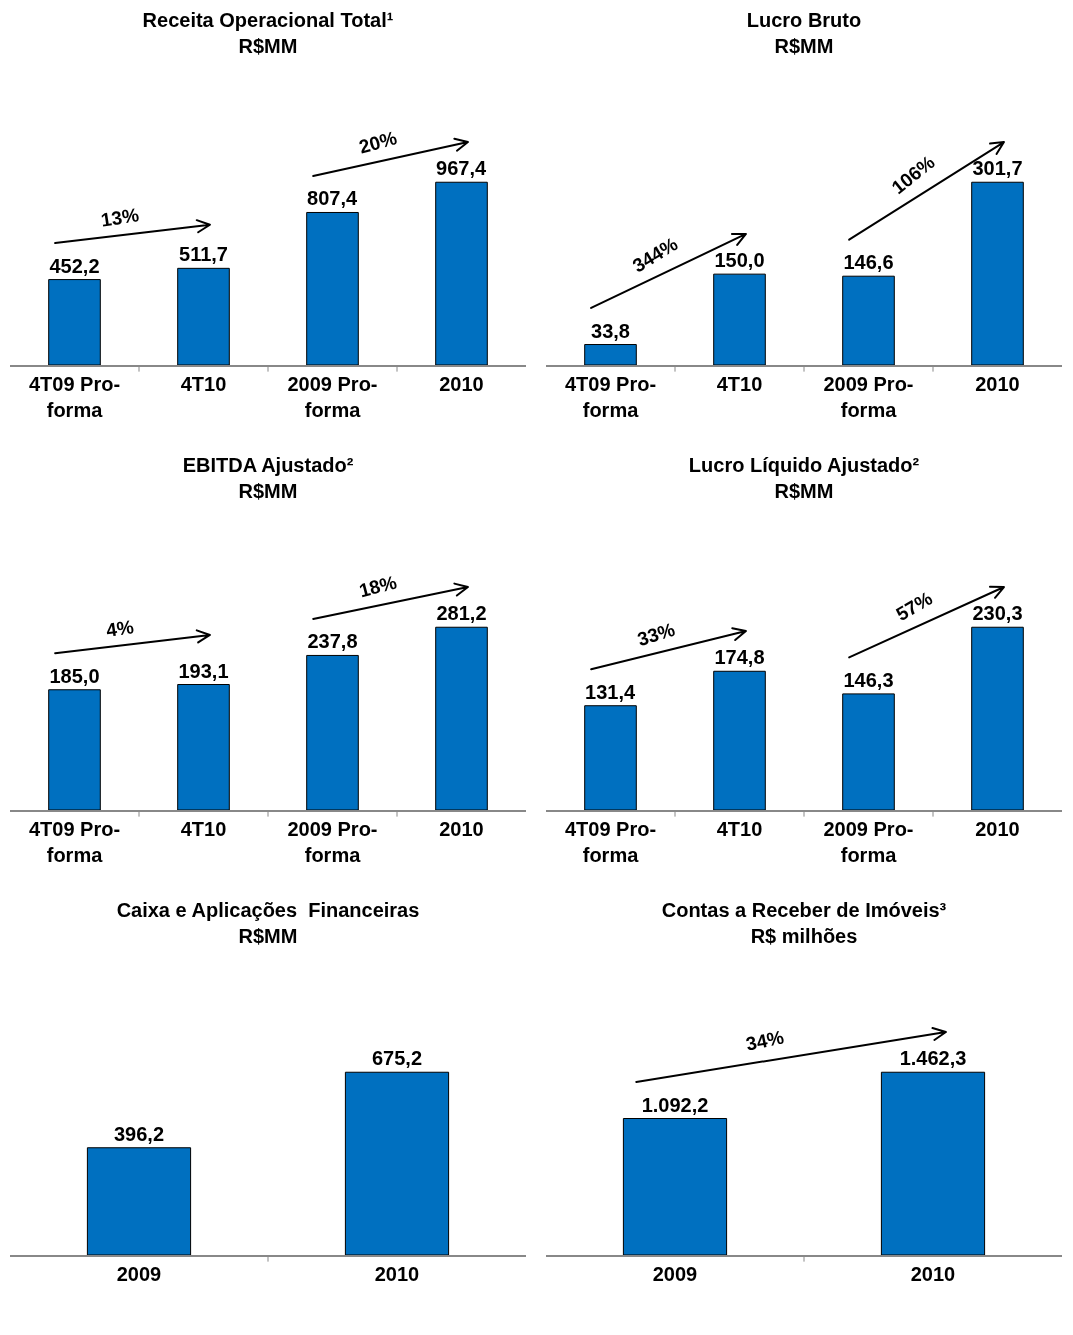  I want to click on chart-title: EBITDA Ajustado², so click(268, 464).